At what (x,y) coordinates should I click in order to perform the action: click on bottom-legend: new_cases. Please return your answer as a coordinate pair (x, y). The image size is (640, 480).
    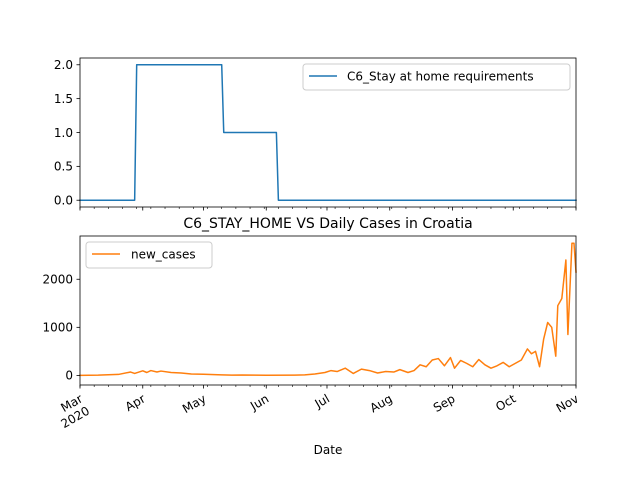
    Looking at the image, I should click on (149, 255).